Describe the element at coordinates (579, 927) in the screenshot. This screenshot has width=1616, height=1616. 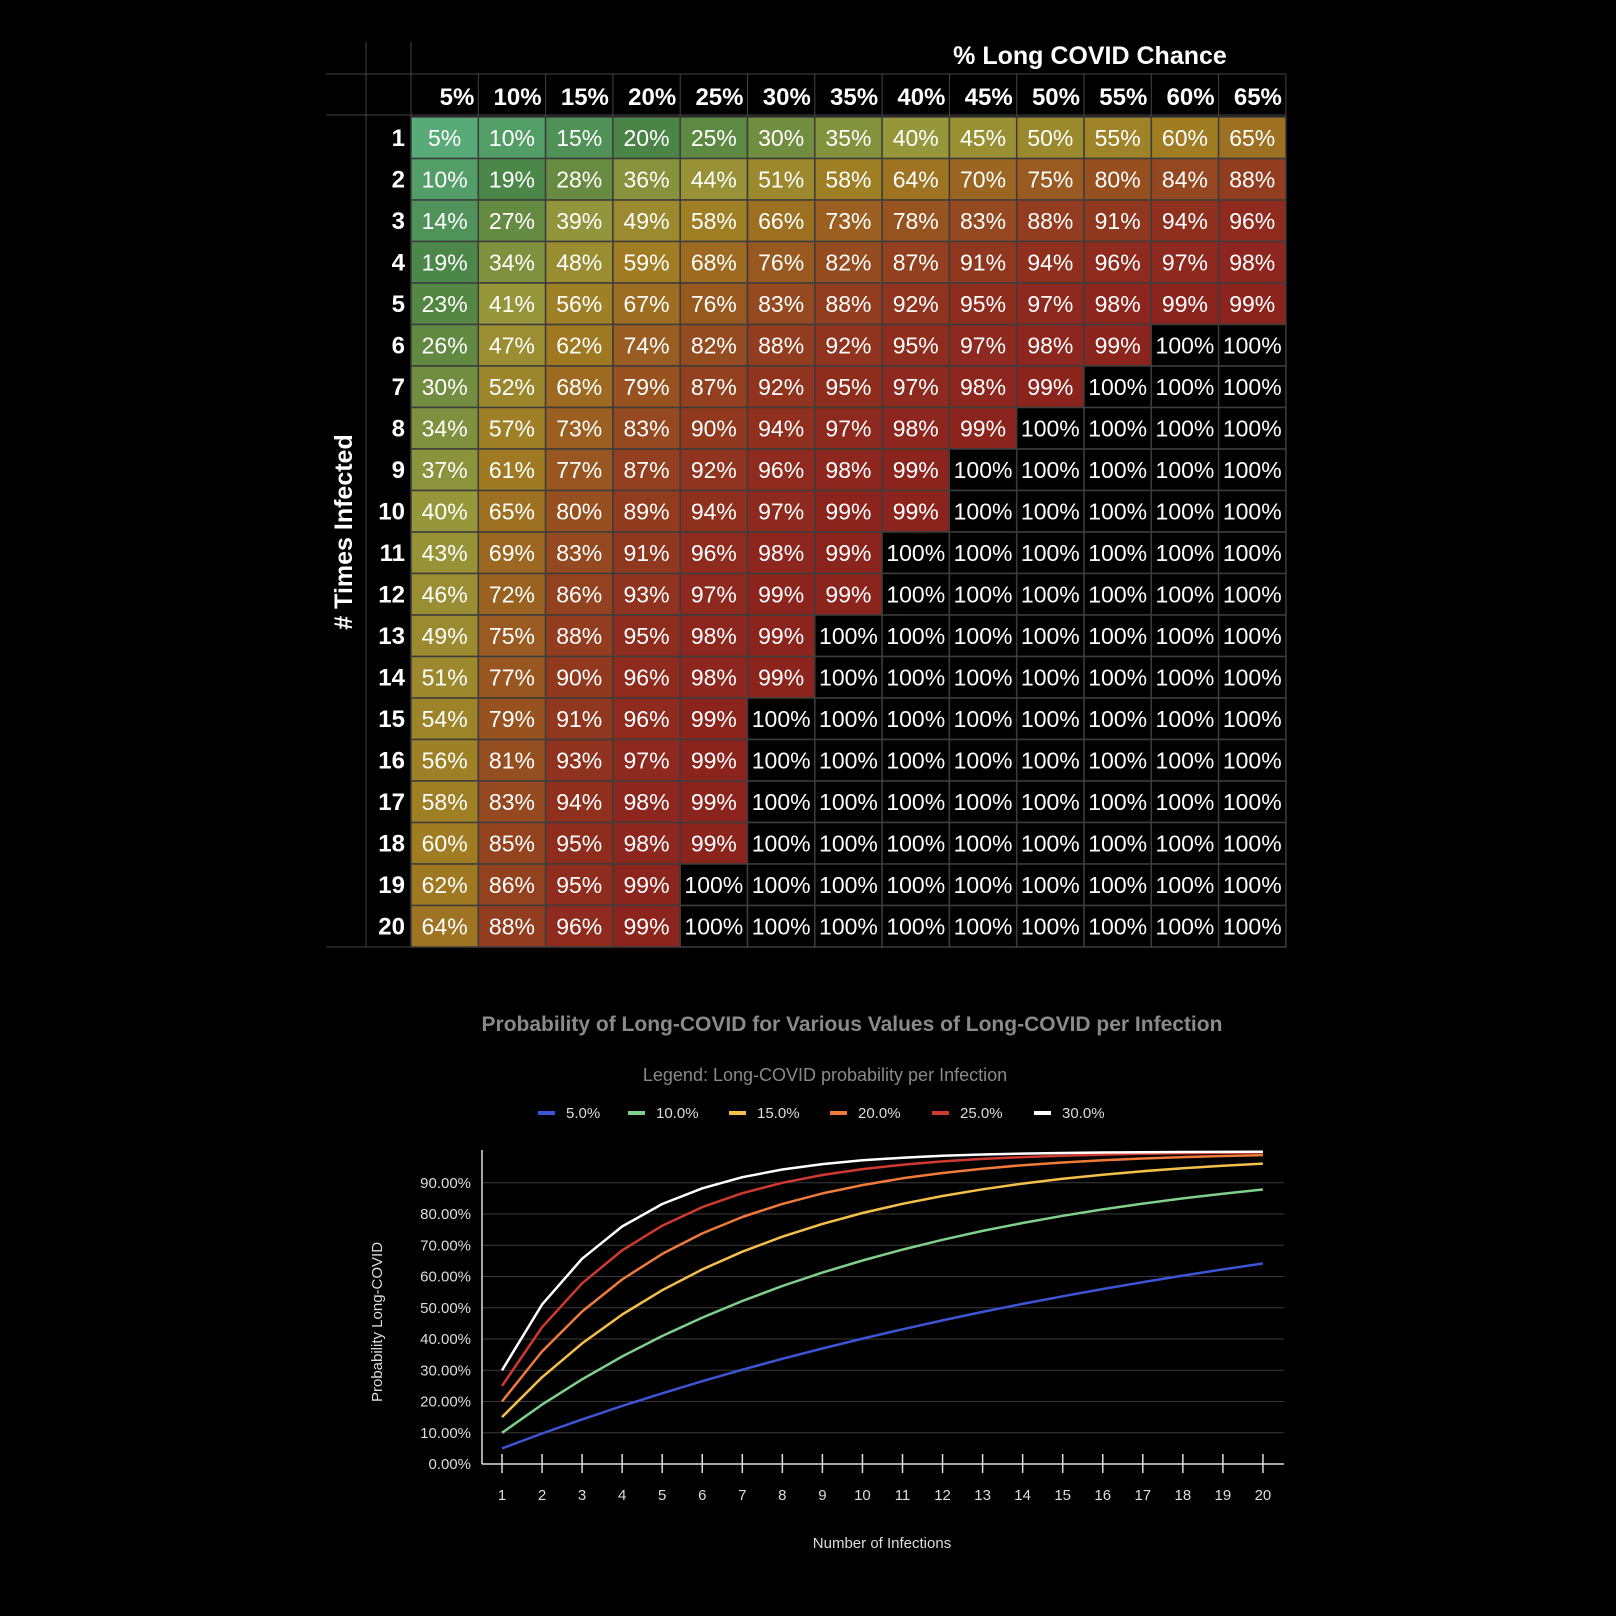
I see `heatmap-cell-label: 96%` at that location.